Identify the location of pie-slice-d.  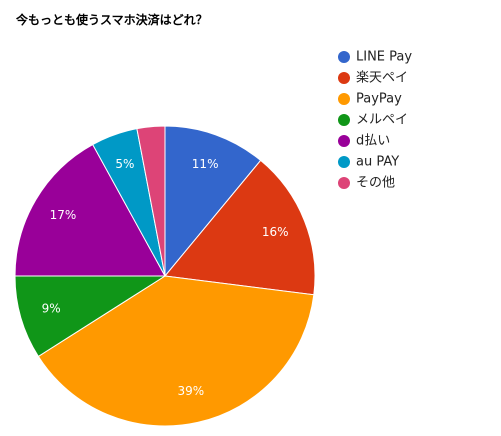
(90, 210).